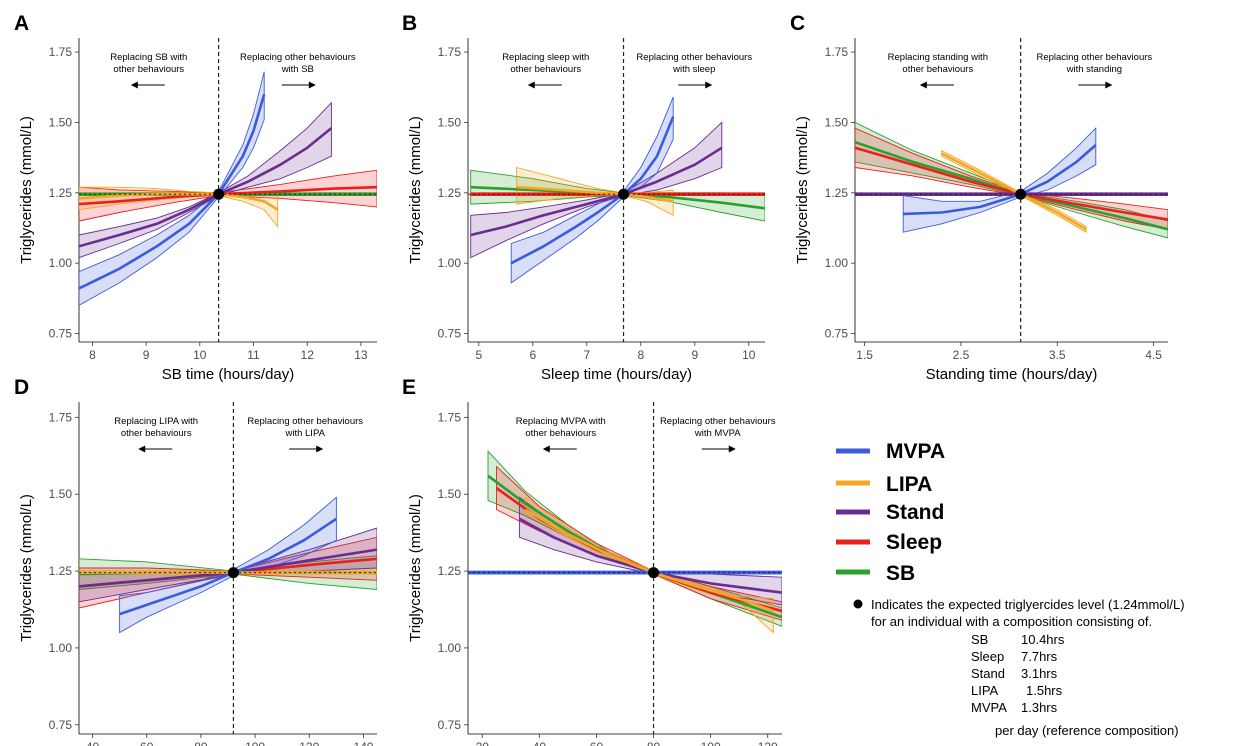 This screenshot has height=746, width=1237. I want to click on reference-point-marker, so click(858, 604).